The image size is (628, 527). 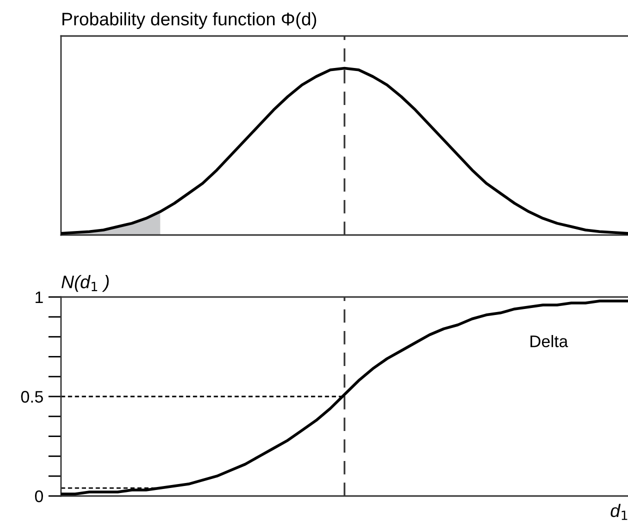 I want to click on chart-title: Probability density function Φ(d), so click(x=189, y=21).